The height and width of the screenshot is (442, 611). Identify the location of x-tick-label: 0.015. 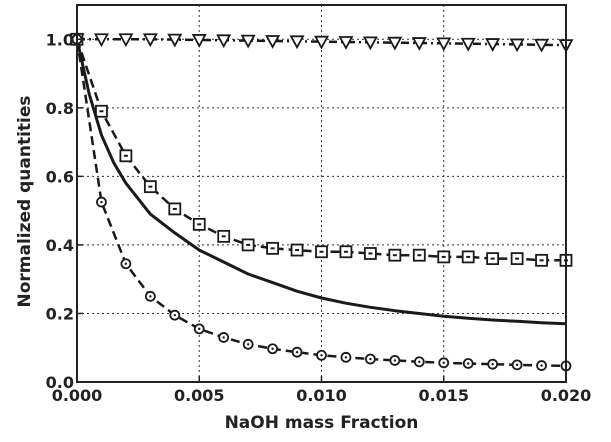
(443, 395).